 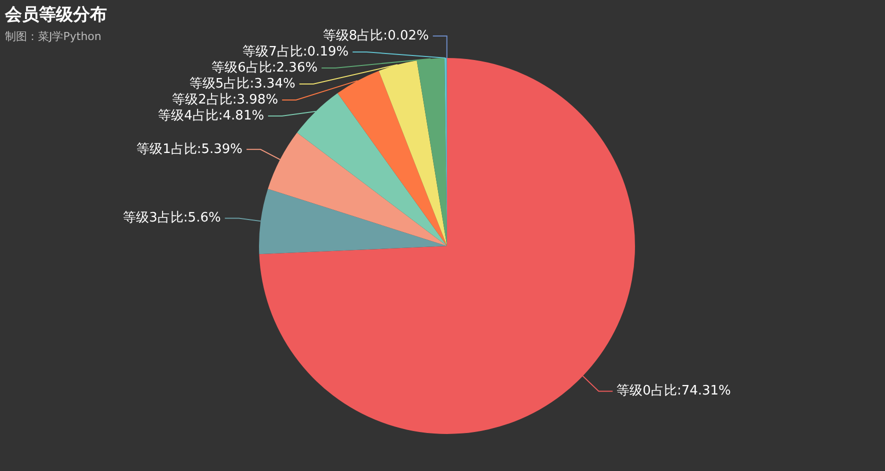 I want to click on chart-title: 会员等级分布, so click(x=56, y=15).